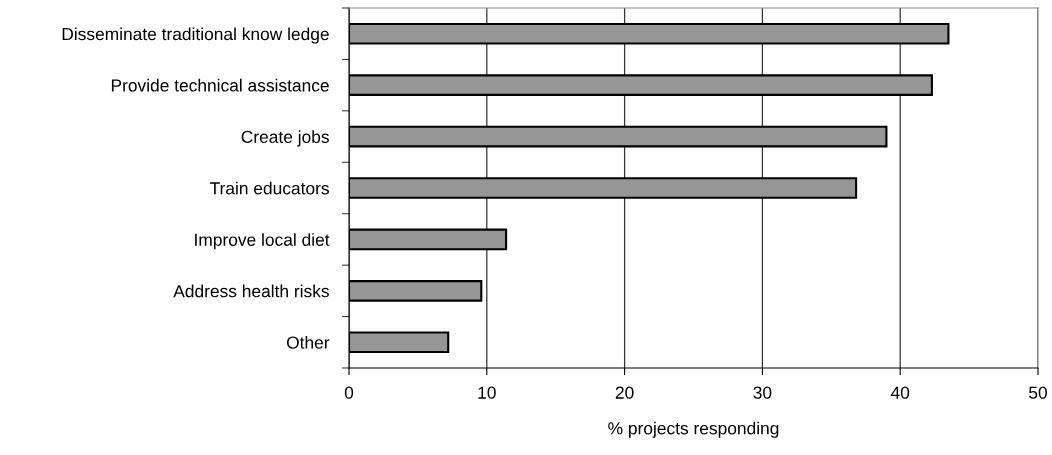 The height and width of the screenshot is (455, 1052). I want to click on x-axis-title: % projects responding, so click(693, 429).